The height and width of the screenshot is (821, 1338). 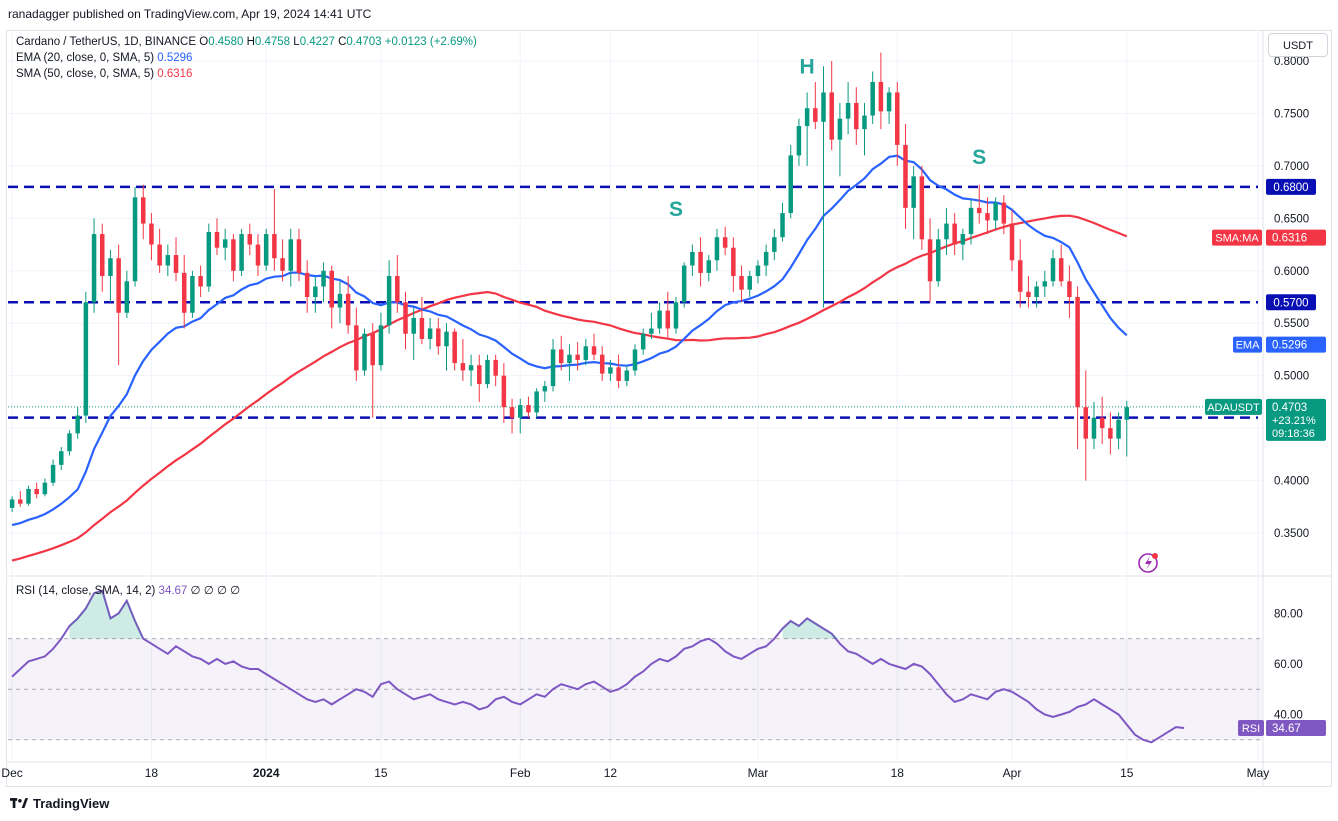 I want to click on pattern-label-right-shoulder: S, so click(x=979, y=157).